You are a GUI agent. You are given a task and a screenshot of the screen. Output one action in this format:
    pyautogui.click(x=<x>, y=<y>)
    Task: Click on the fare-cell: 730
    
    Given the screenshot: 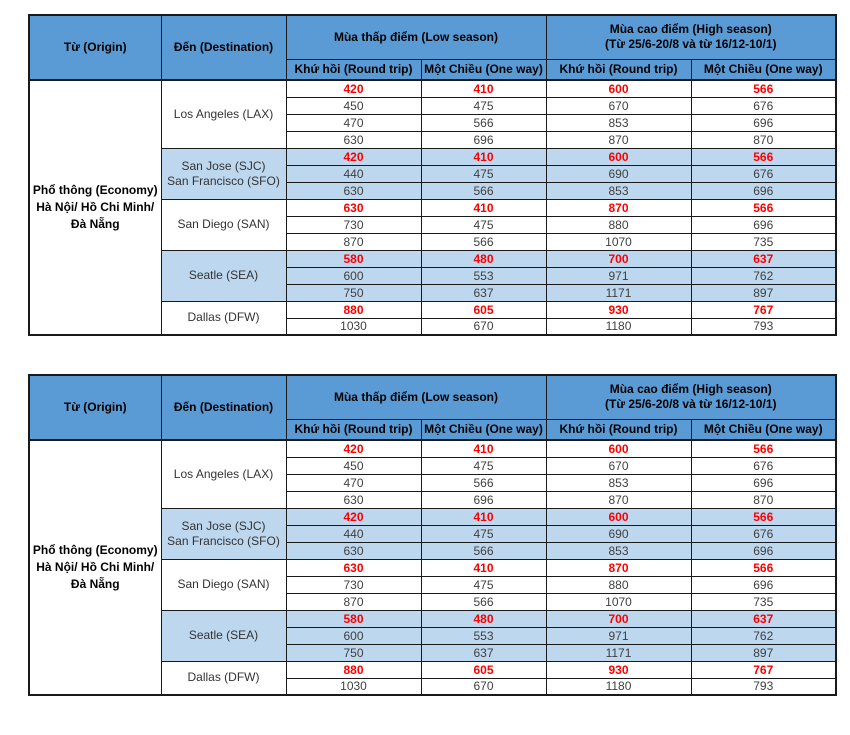 What is the action you would take?
    pyautogui.click(x=353, y=224)
    